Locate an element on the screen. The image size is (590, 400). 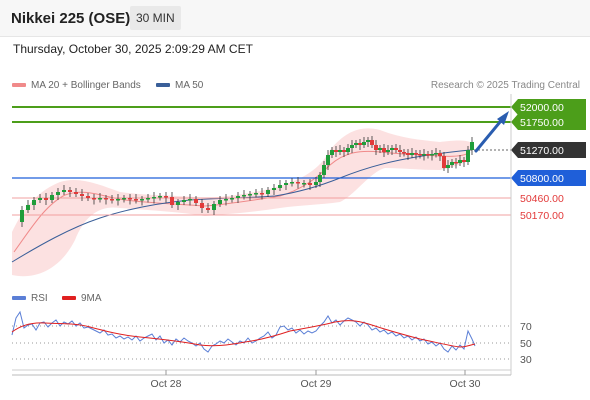
x-label-oct28: Oct 28 is located at coordinates (166, 384).